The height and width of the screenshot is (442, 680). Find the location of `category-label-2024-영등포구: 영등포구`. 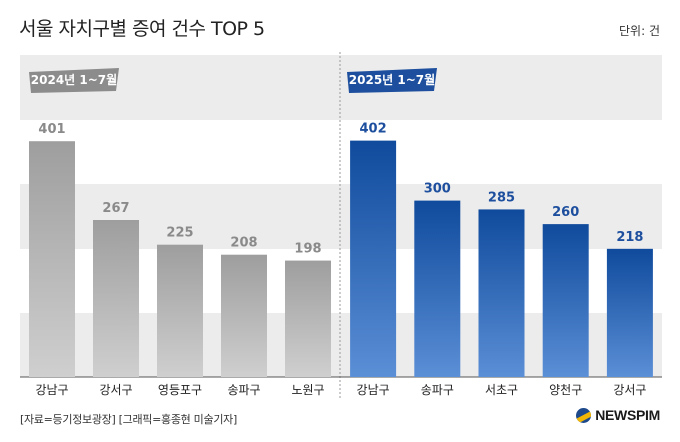

category-label-2024-영등포구: 영등포구 is located at coordinates (180, 390).